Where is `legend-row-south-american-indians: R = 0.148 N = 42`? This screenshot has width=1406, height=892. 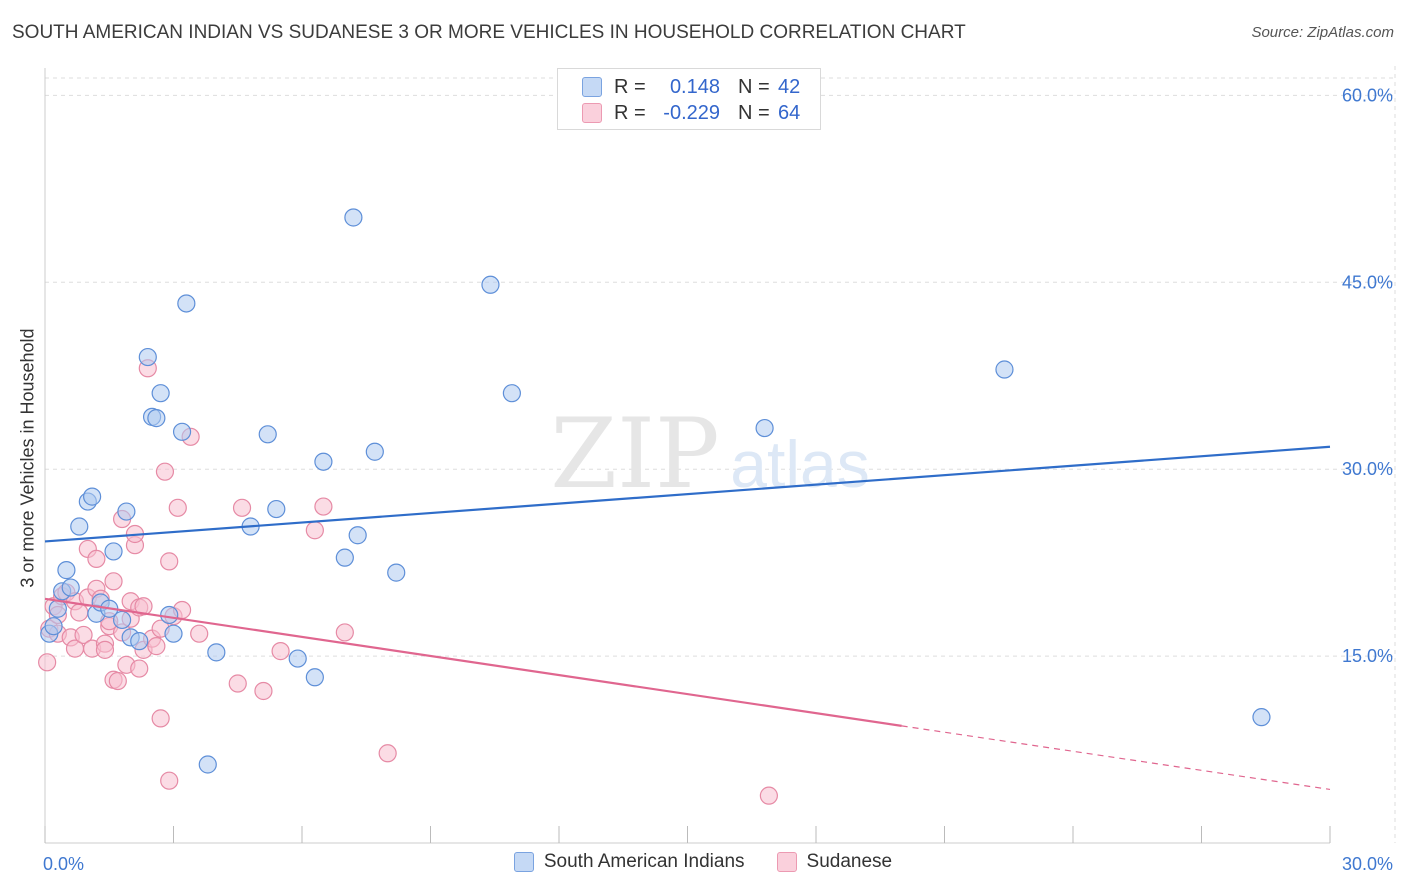 legend-row-south-american-indians: R = 0.148 N = 42 is located at coordinates (691, 87).